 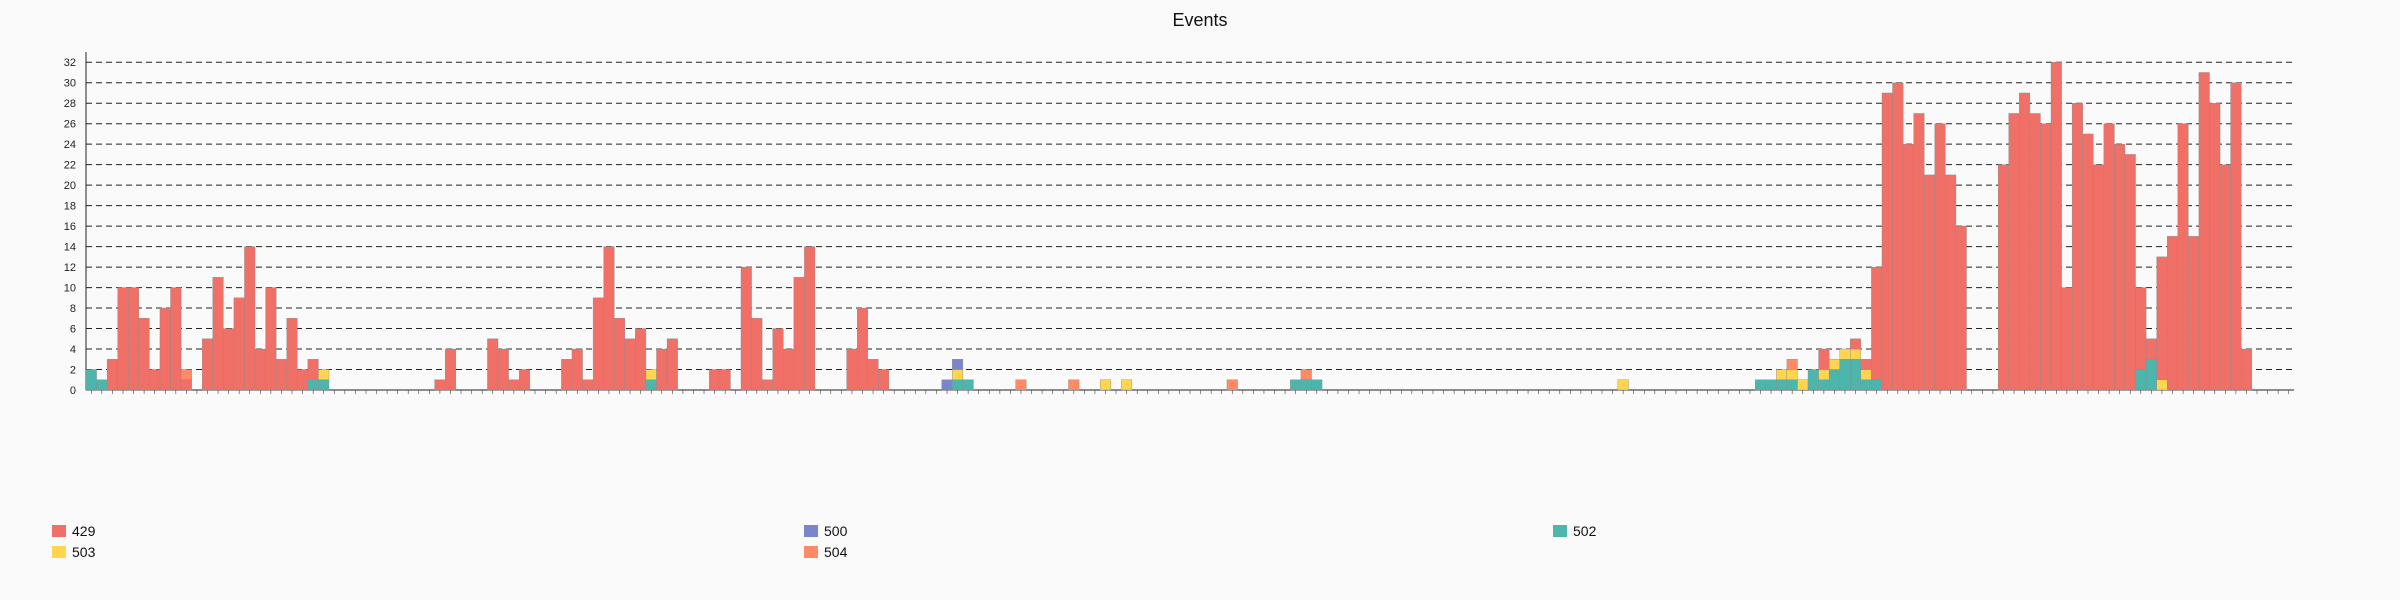 I want to click on y-tick-label: 10, so click(x=70, y=289).